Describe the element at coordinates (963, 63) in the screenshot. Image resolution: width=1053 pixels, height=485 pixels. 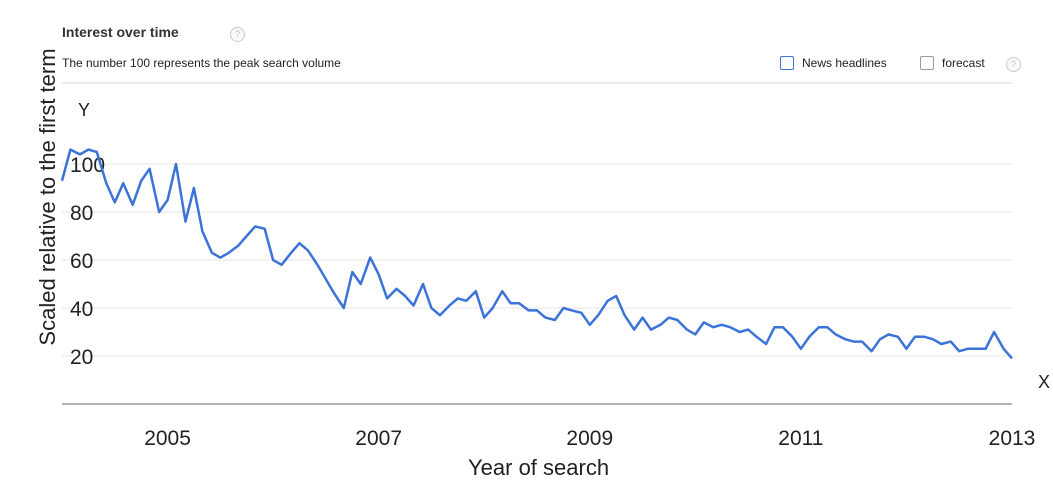
I see `forecast-label: forecast` at that location.